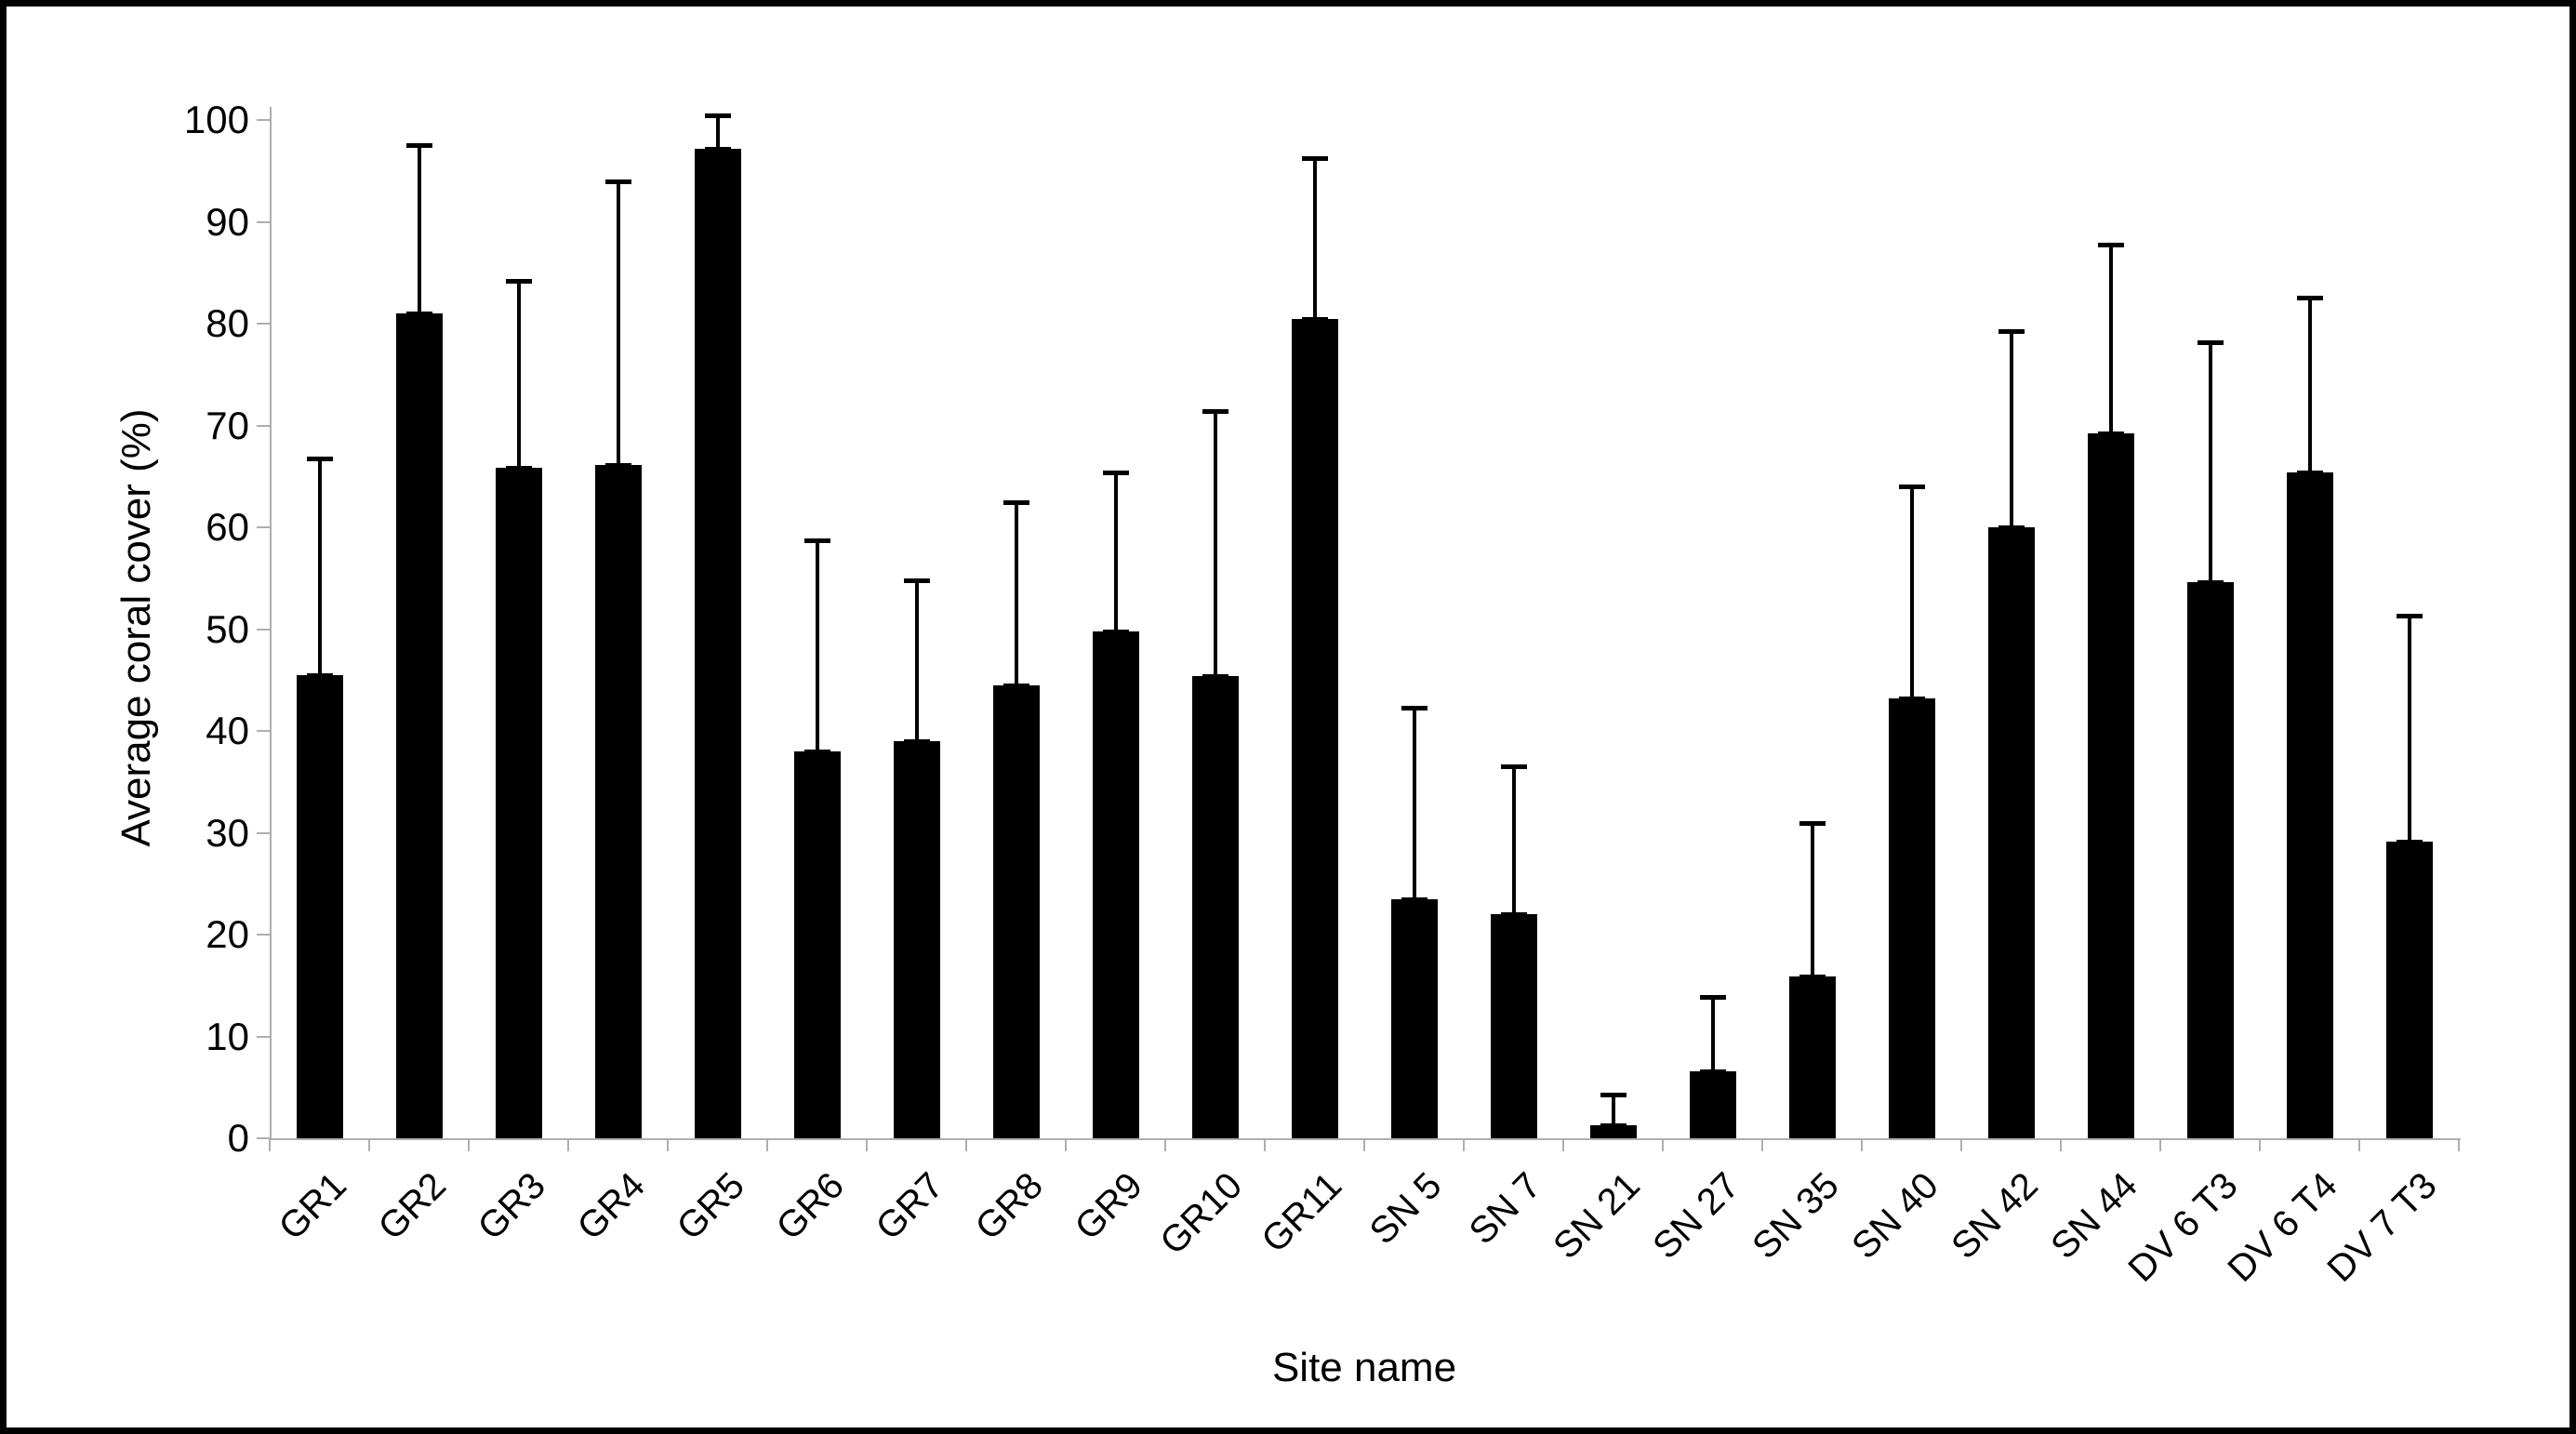 The height and width of the screenshot is (1434, 2576). I want to click on bar-dv-6-t4, so click(2309, 804).